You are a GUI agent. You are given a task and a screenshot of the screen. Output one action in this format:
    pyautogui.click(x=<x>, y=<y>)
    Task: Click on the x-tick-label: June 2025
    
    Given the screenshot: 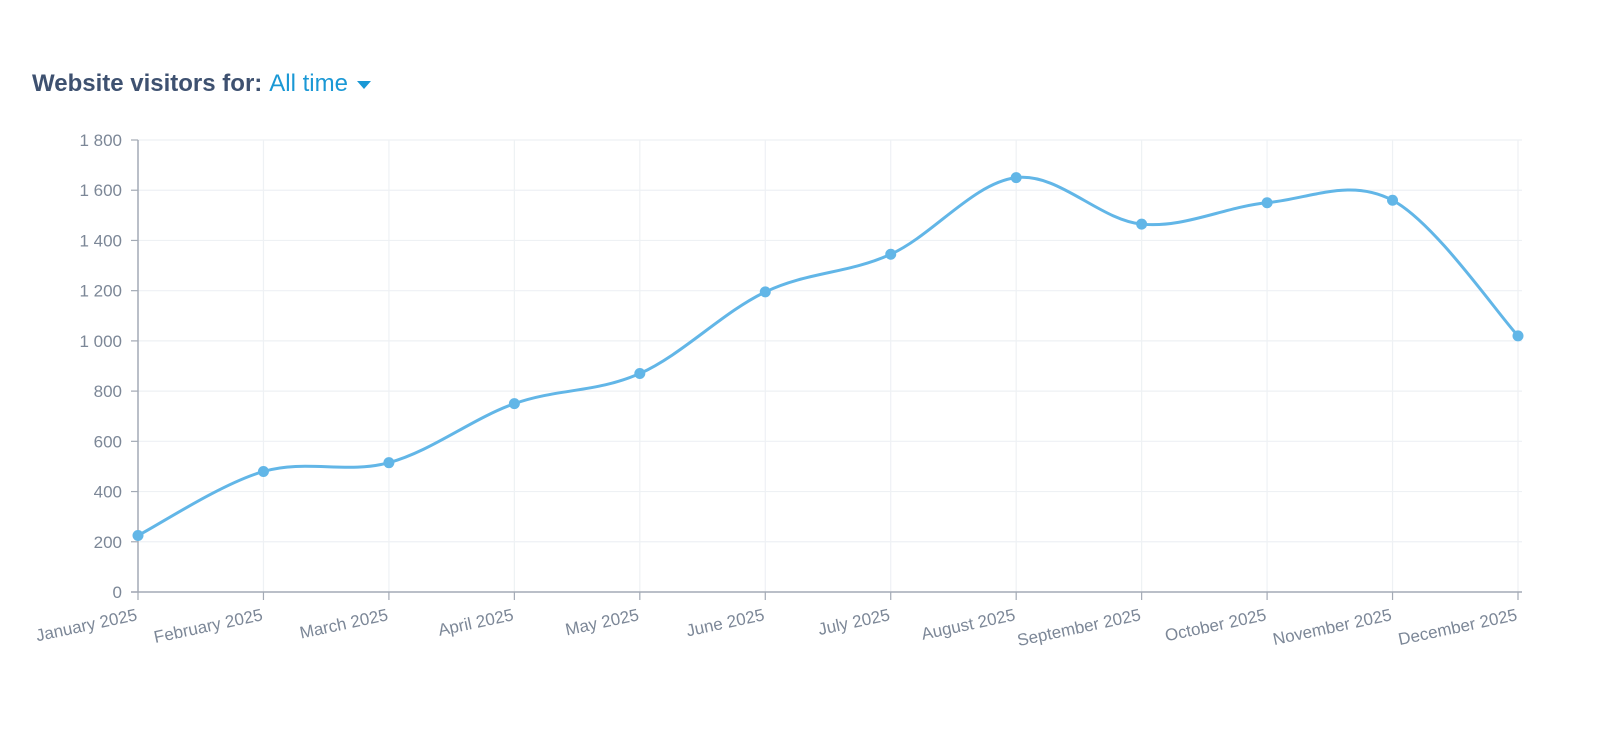 What is the action you would take?
    pyautogui.click(x=725, y=622)
    